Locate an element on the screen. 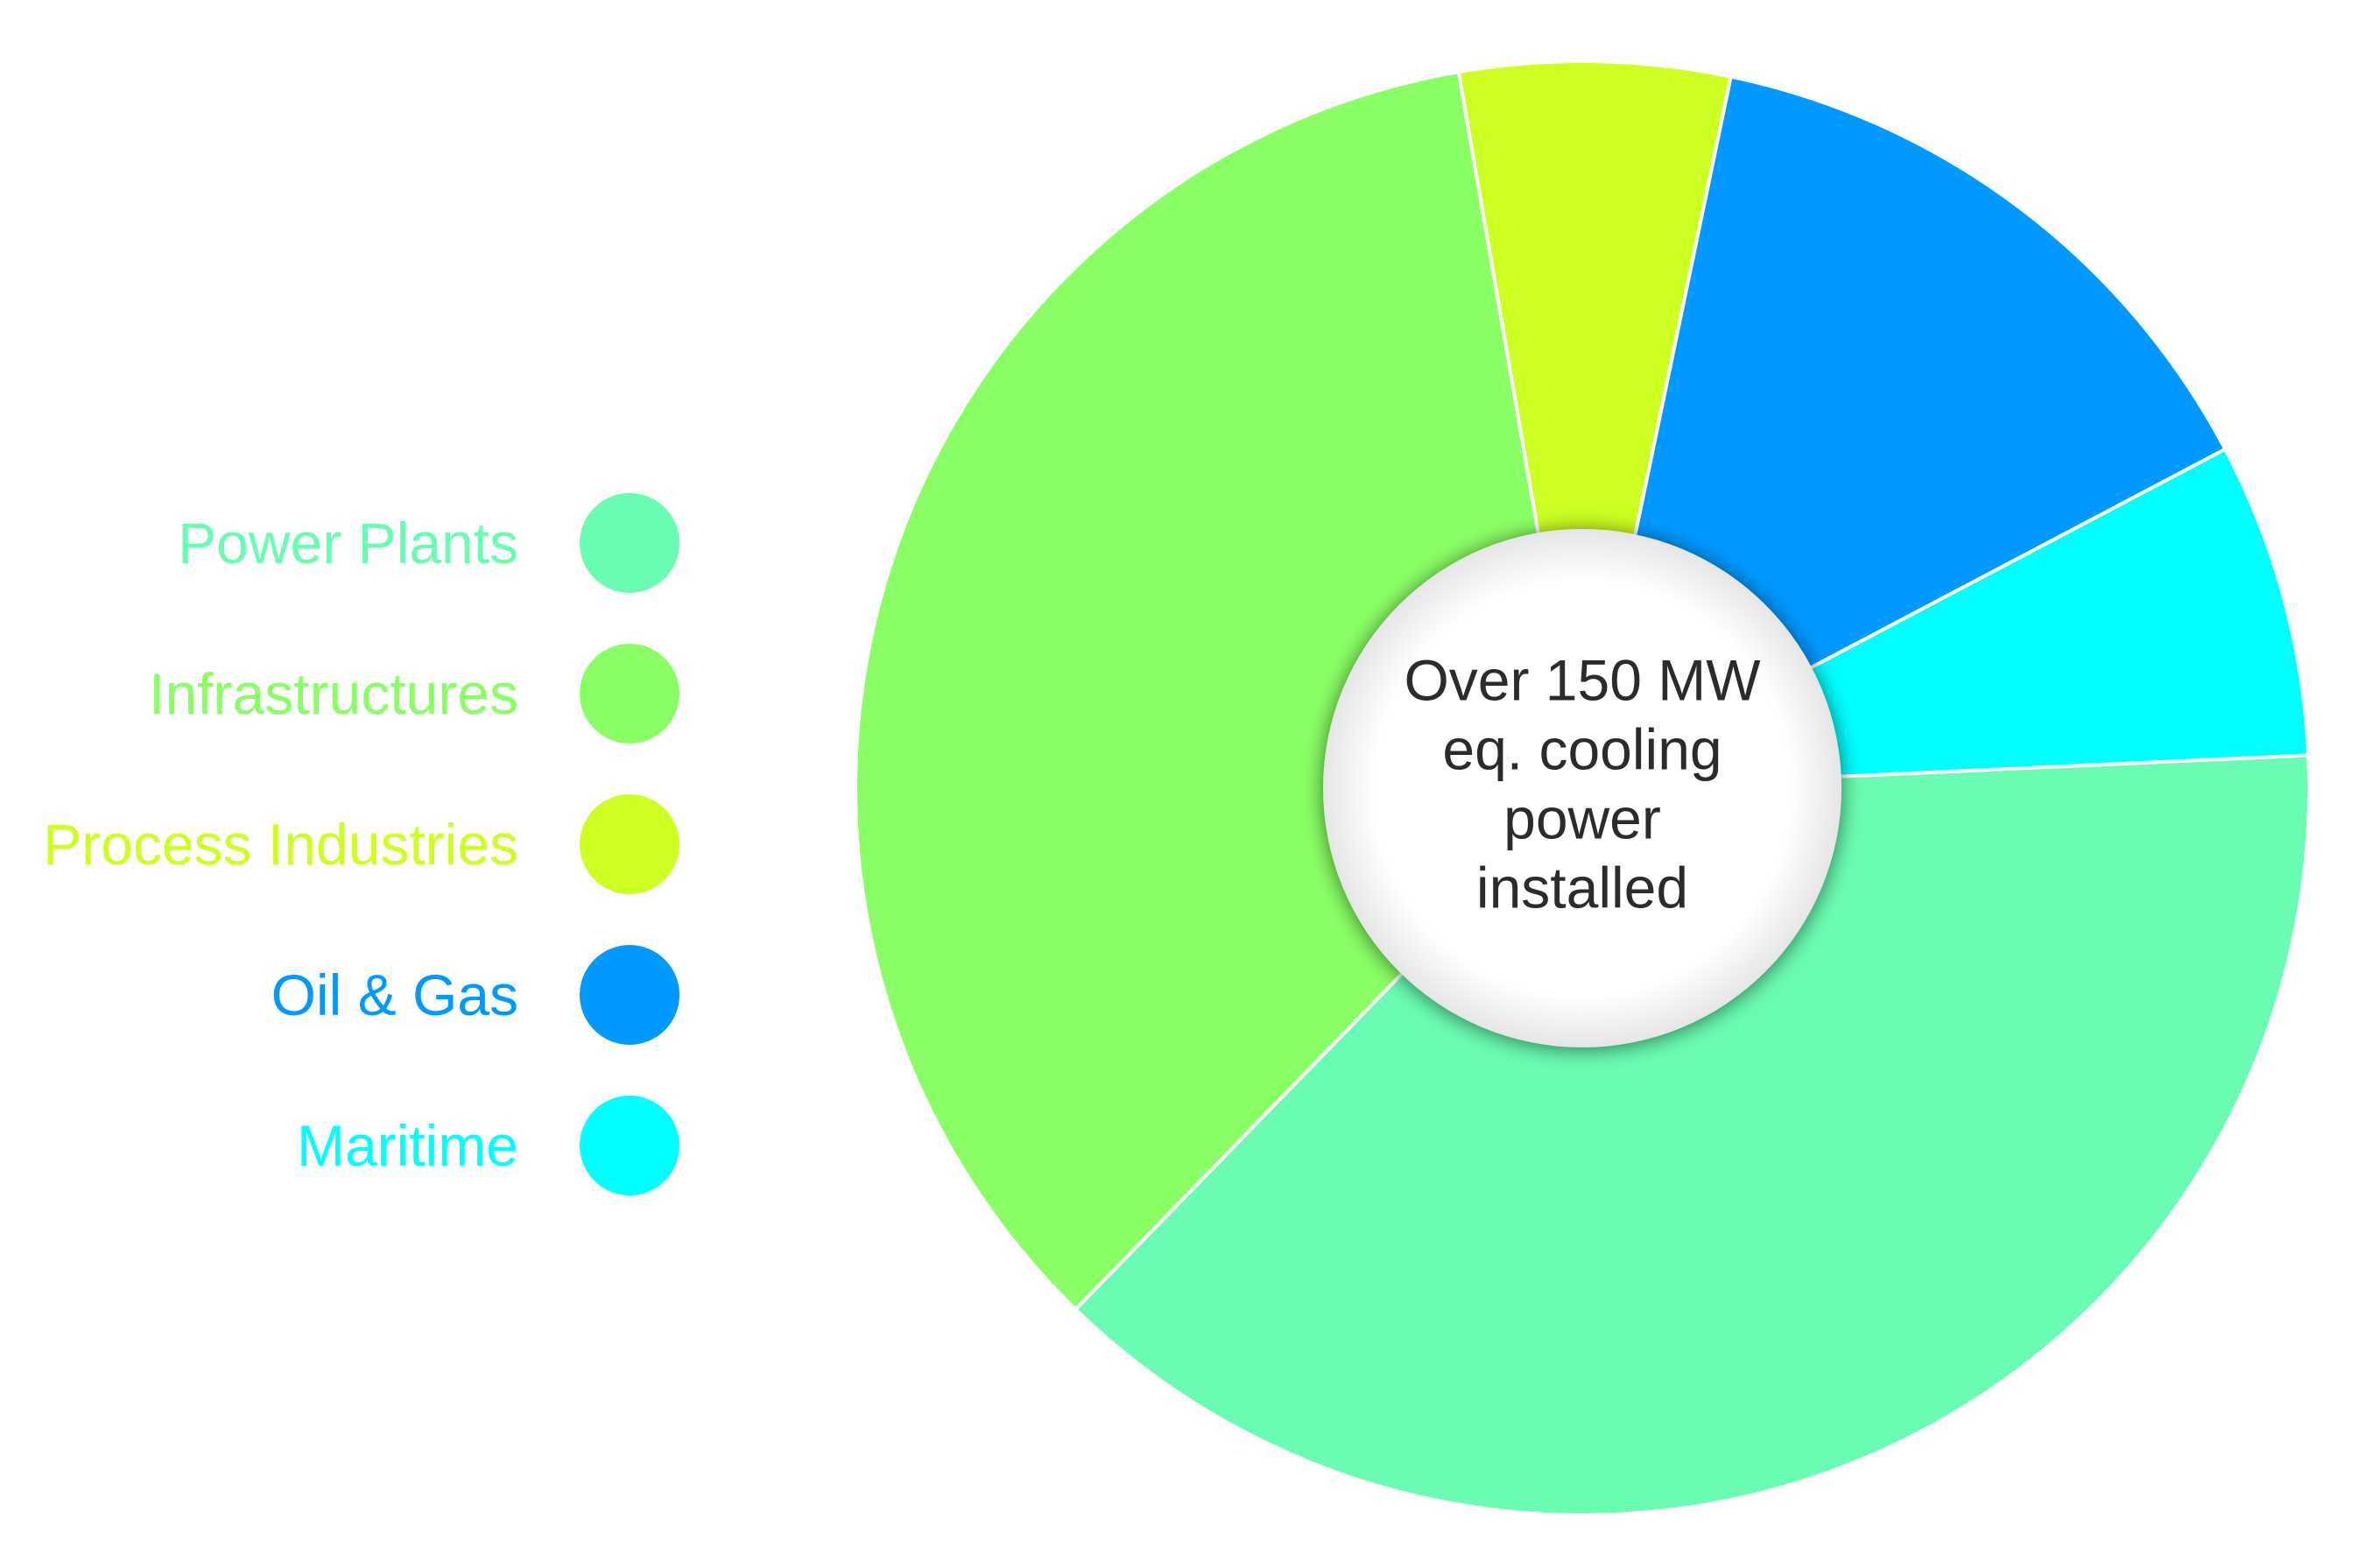  legend-item-maritime: Maritime is located at coordinates (488, 1145).